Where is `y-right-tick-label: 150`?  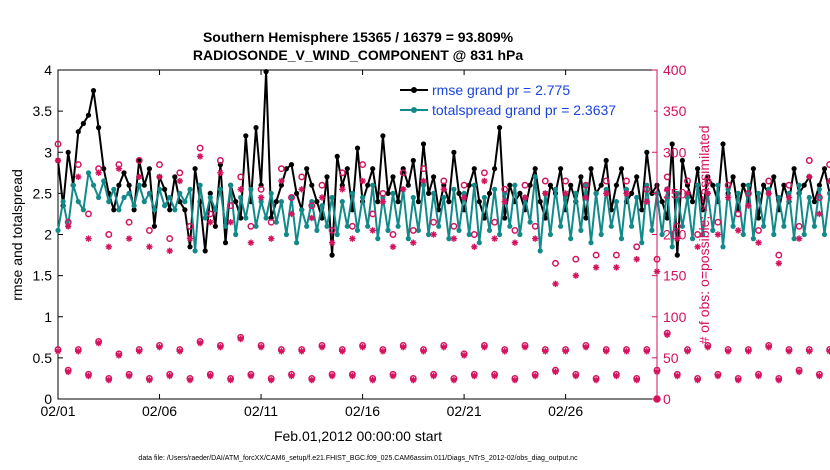 y-right-tick-label: 150 is located at coordinates (675, 276).